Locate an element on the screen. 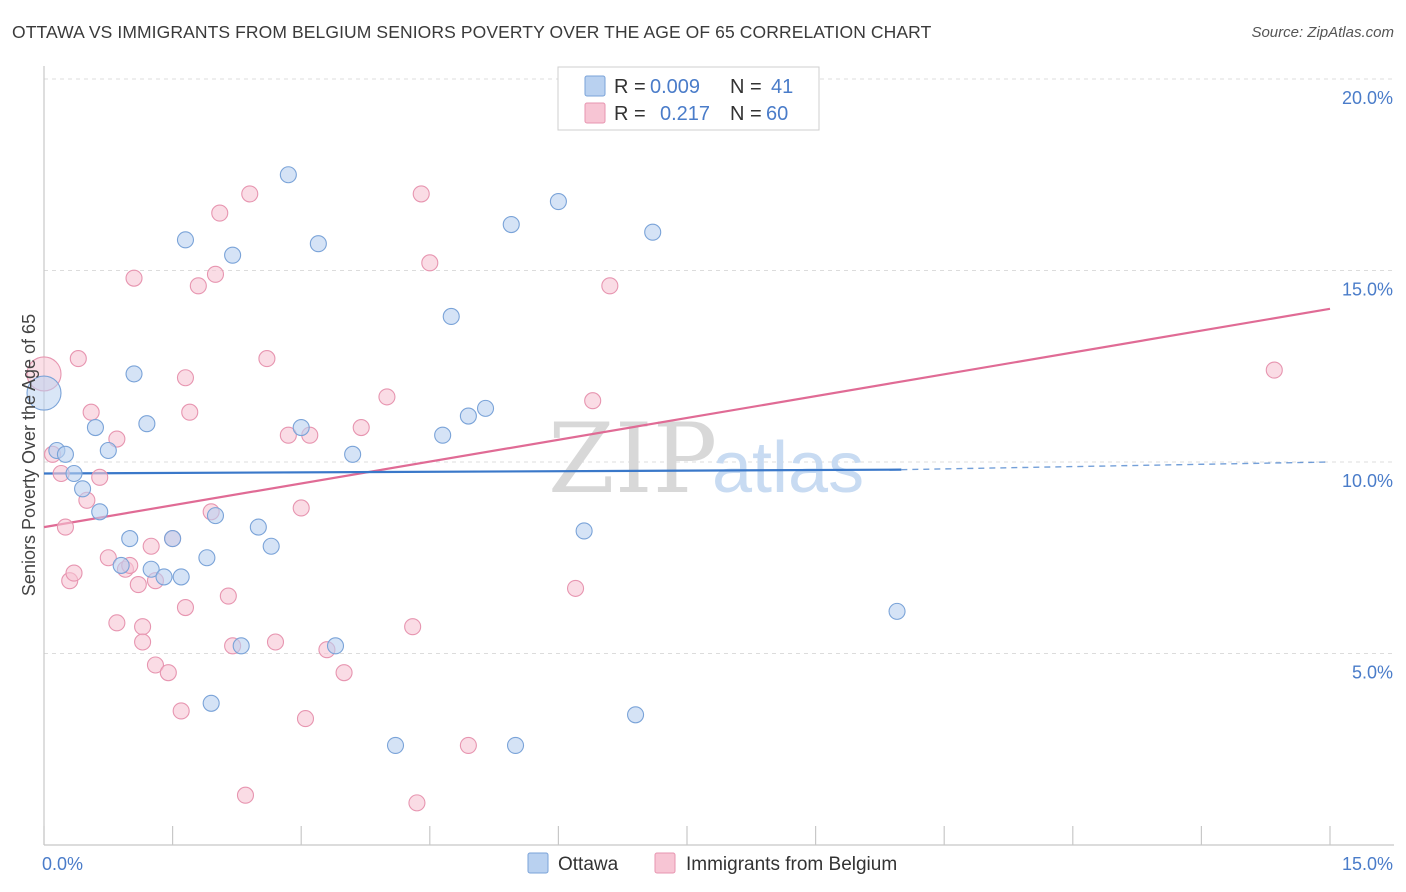  legend-r-label-1: R = is located at coordinates (630, 87).